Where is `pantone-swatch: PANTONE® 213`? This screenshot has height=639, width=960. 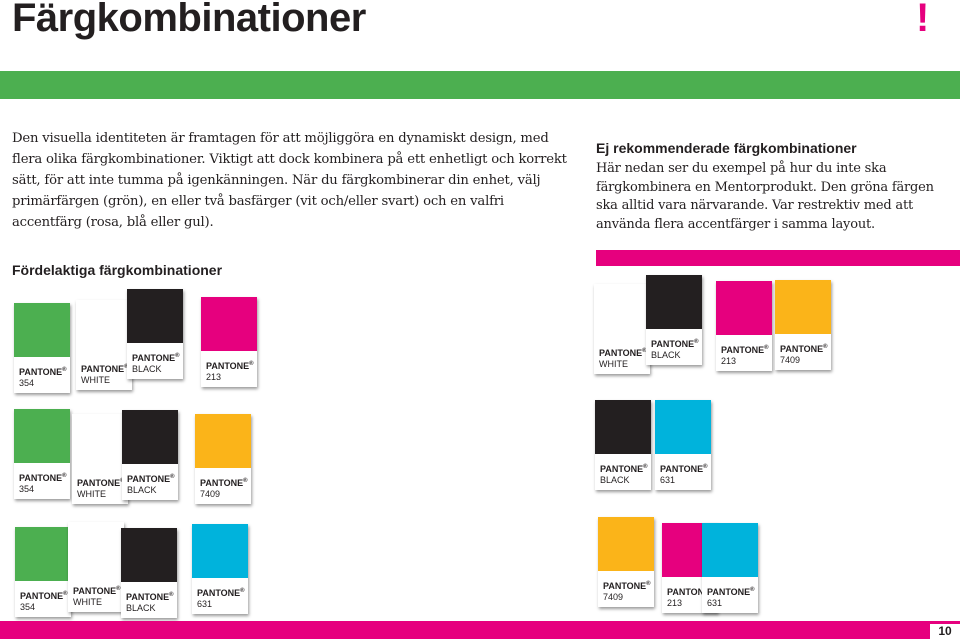 pantone-swatch: PANTONE® 213 is located at coordinates (229, 342).